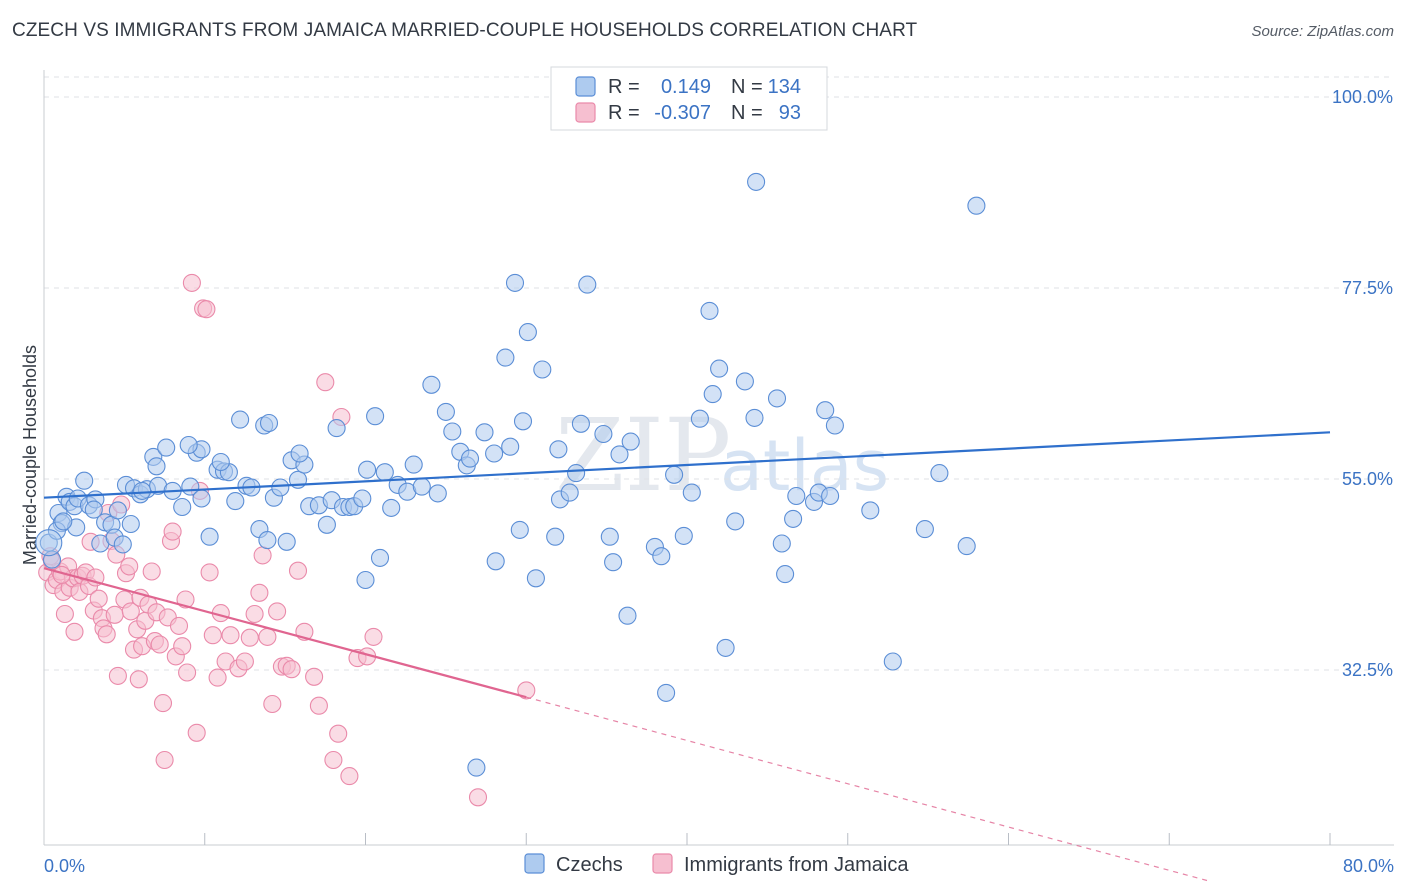  Describe the element at coordinates (747, 87) in the screenshot. I see `legend-n-label-1: N =` at that location.